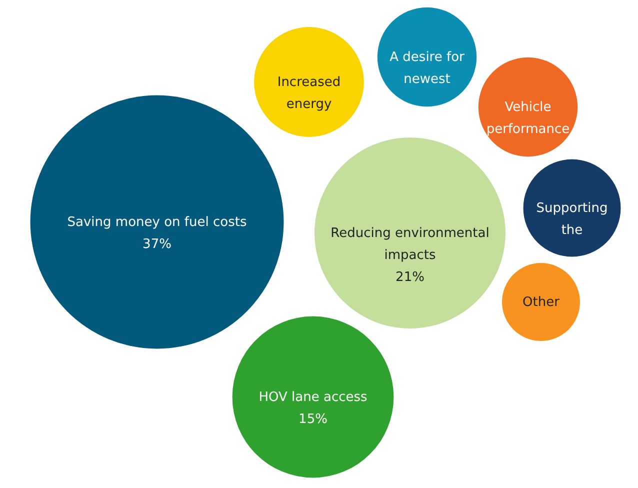 The height and width of the screenshot is (488, 638). I want to click on data-label: 21%, so click(410, 277).